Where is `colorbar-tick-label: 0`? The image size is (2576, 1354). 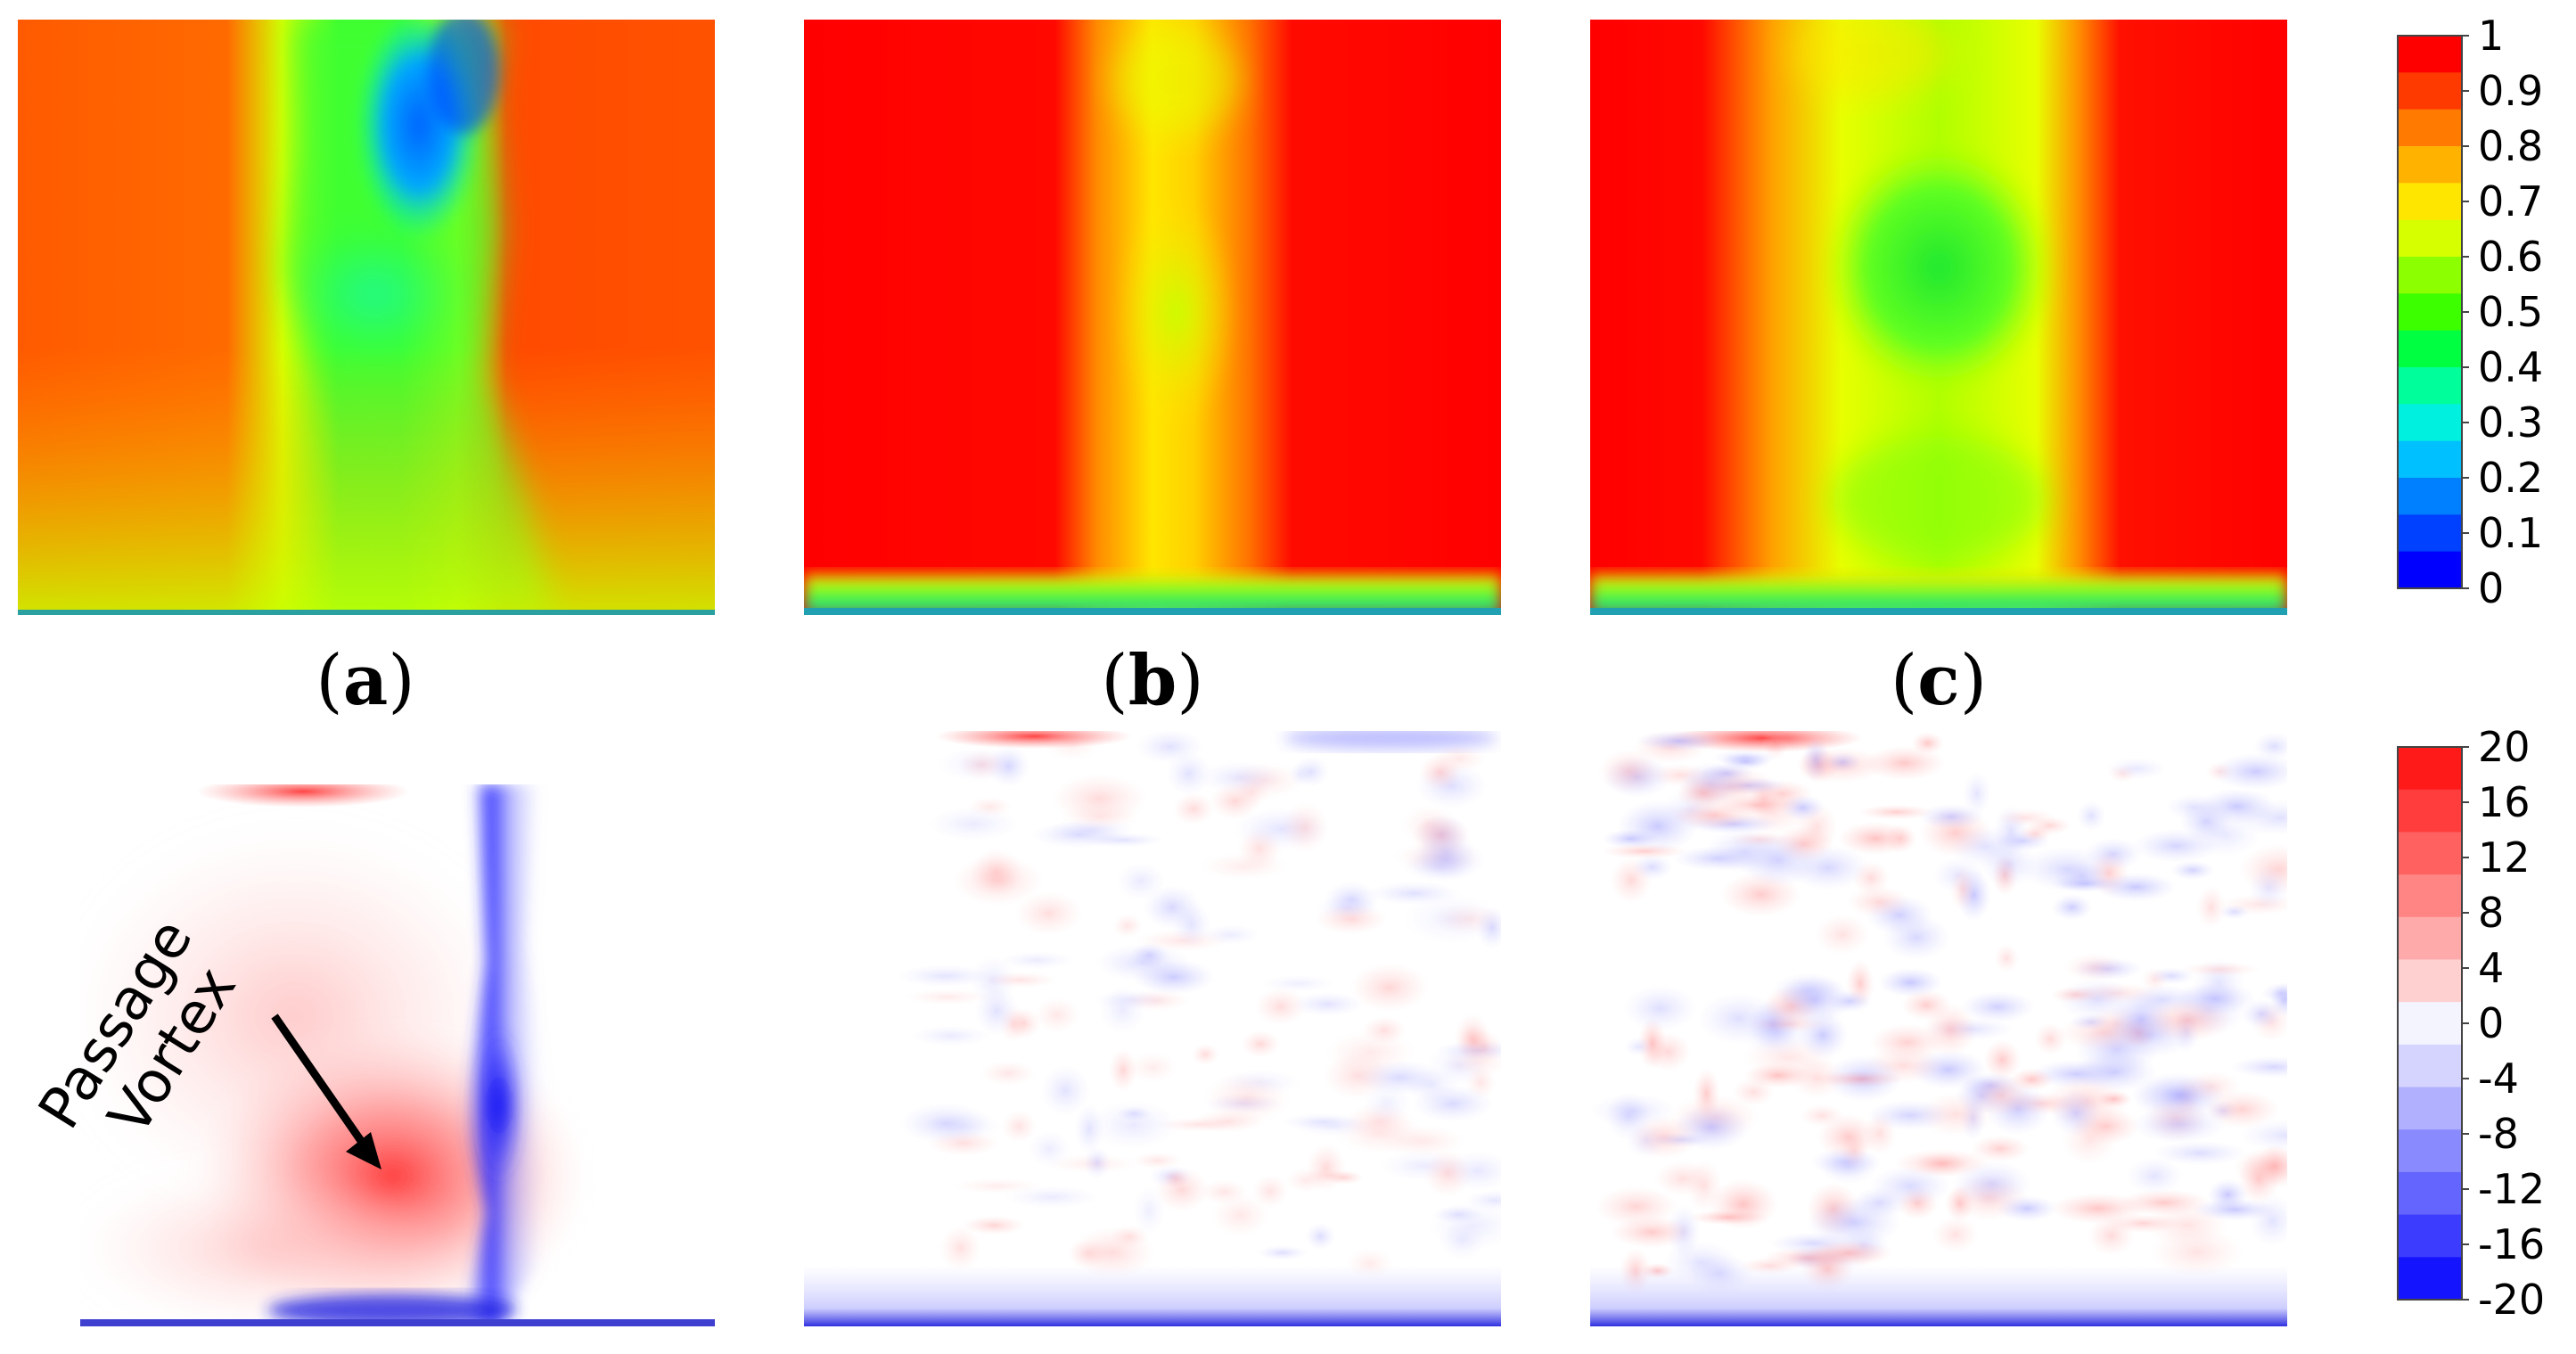
colorbar-tick-label: 0 is located at coordinates (2491, 1023).